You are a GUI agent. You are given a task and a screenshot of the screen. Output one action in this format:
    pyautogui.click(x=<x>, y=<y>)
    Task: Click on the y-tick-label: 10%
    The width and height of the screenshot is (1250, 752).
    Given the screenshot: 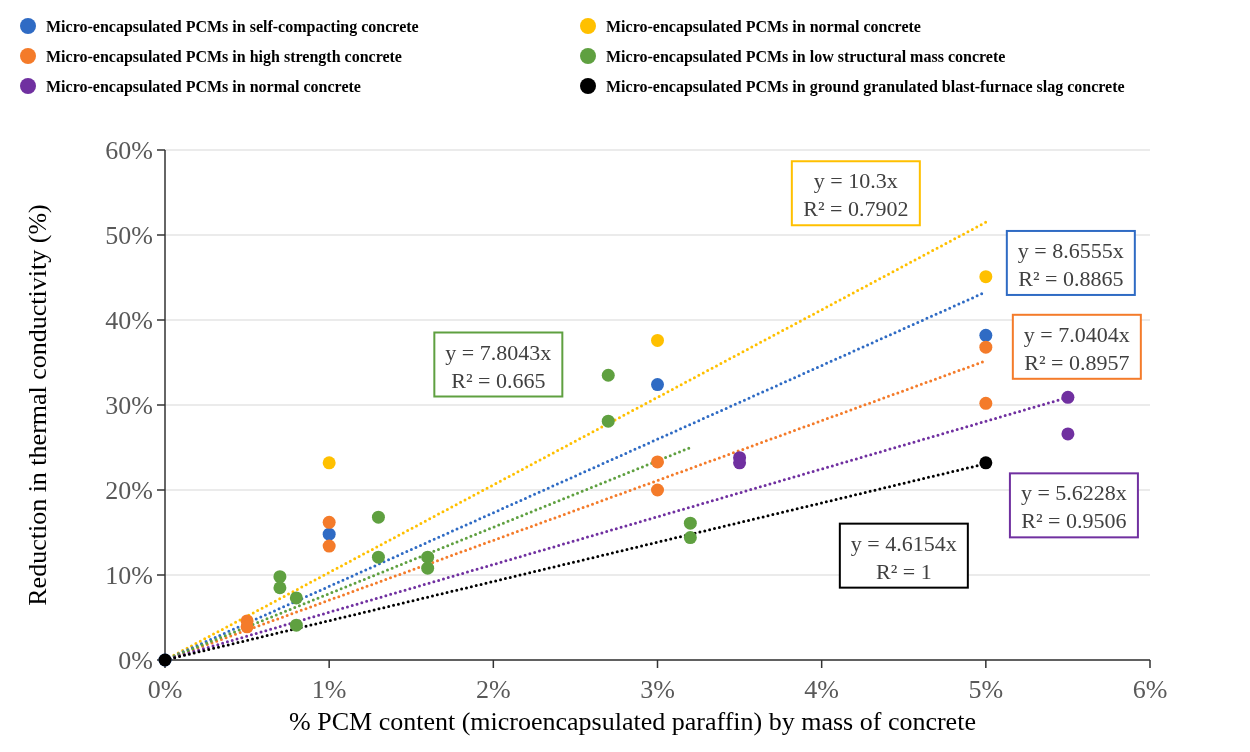 What is the action you would take?
    pyautogui.click(x=129, y=576)
    